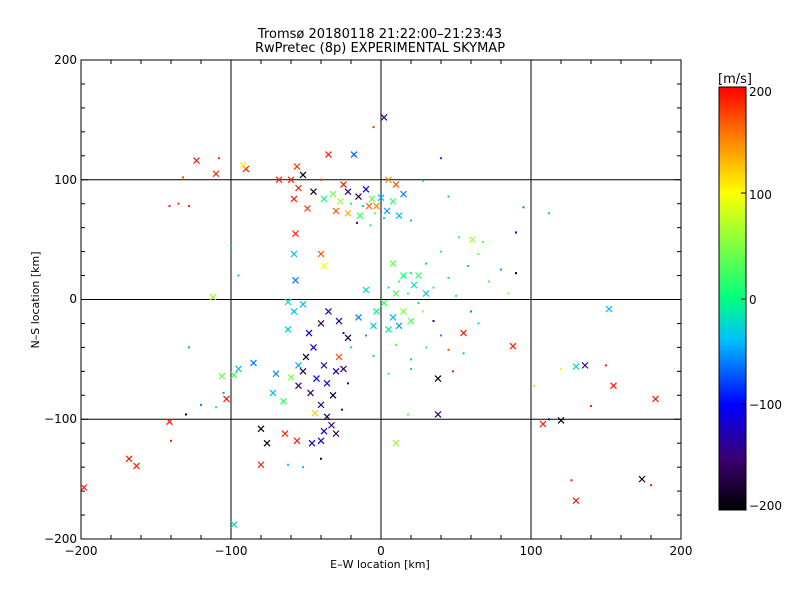  What do you see at coordinates (531, 551) in the screenshot?
I see `x-tick-label: 100` at bounding box center [531, 551].